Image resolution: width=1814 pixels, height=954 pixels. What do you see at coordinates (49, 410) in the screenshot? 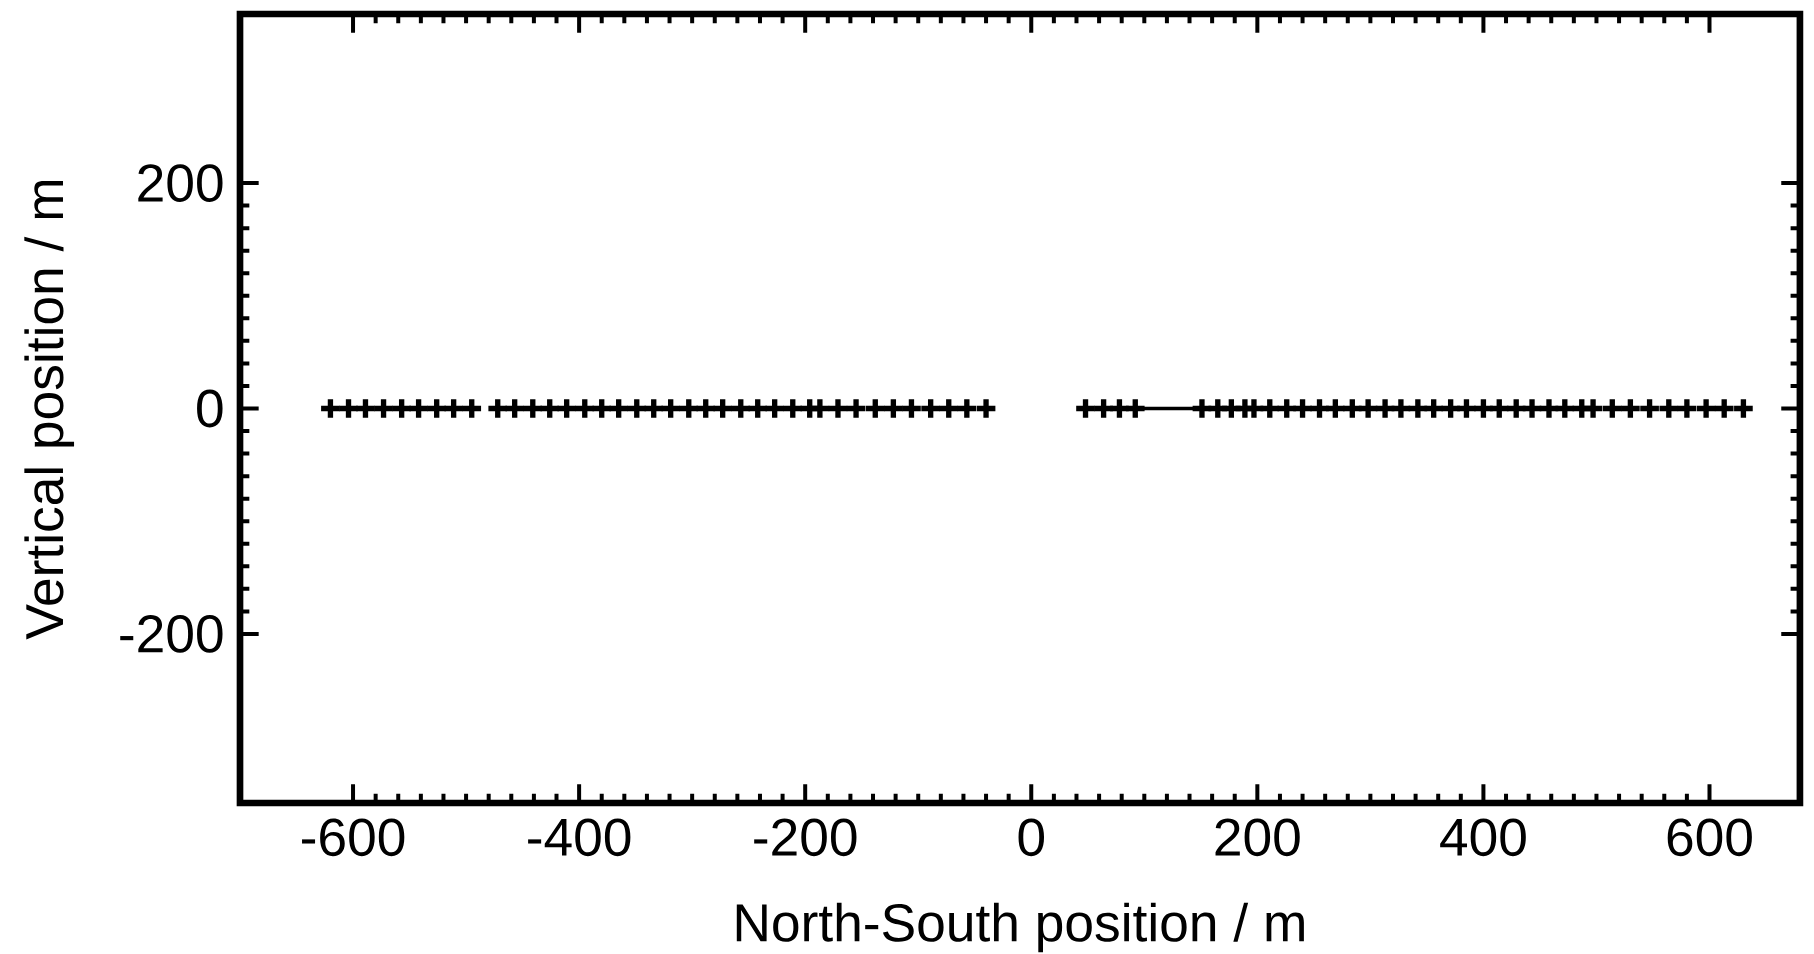
I see `y-axis-title: Vertical position / m` at bounding box center [49, 410].